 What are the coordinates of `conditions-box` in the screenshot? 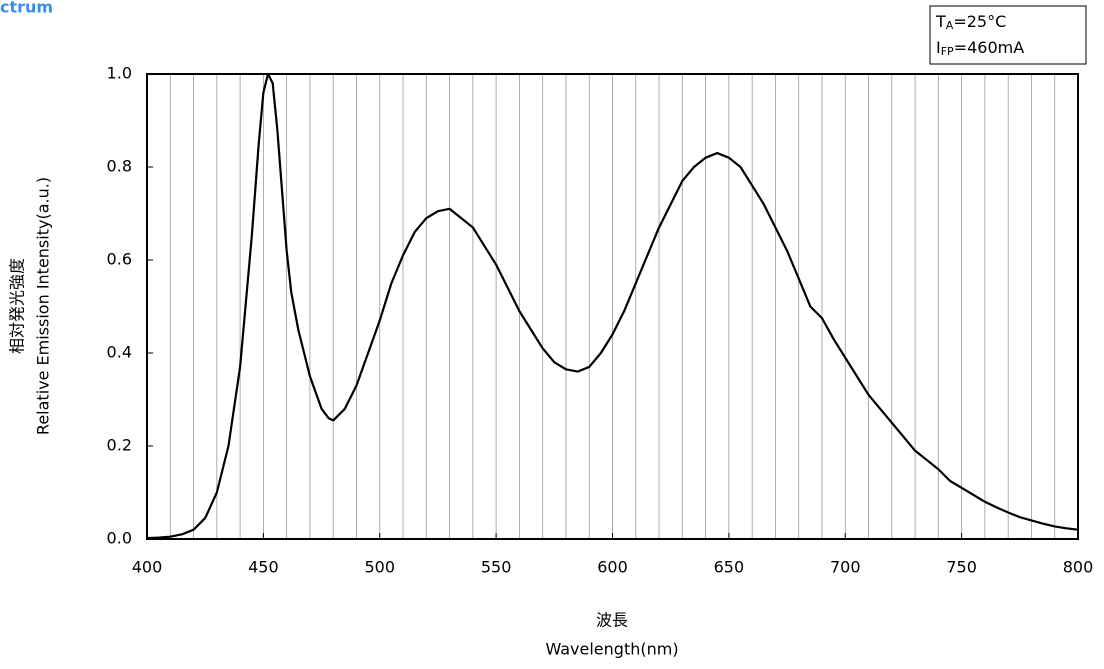 It's located at (1008, 35).